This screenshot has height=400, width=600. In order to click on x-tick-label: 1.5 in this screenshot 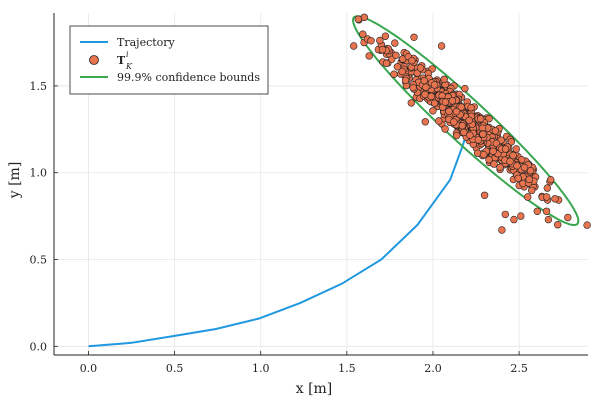, I will do `click(347, 368)`.